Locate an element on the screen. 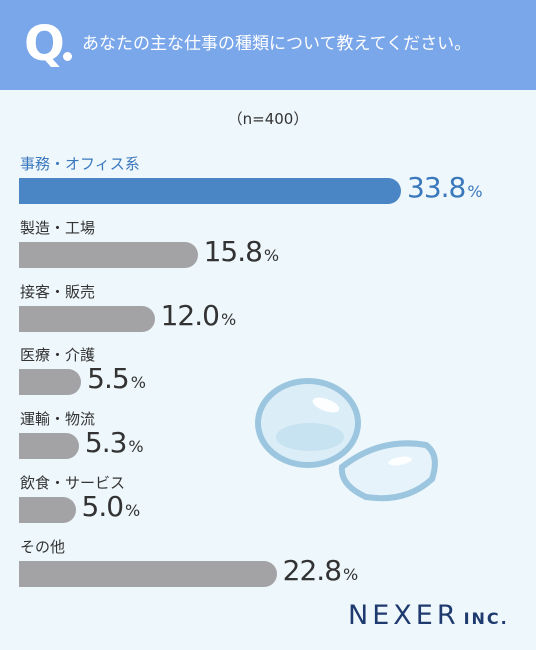 The height and width of the screenshot is (650, 536). value-number: 5.3 is located at coordinates (106, 443).